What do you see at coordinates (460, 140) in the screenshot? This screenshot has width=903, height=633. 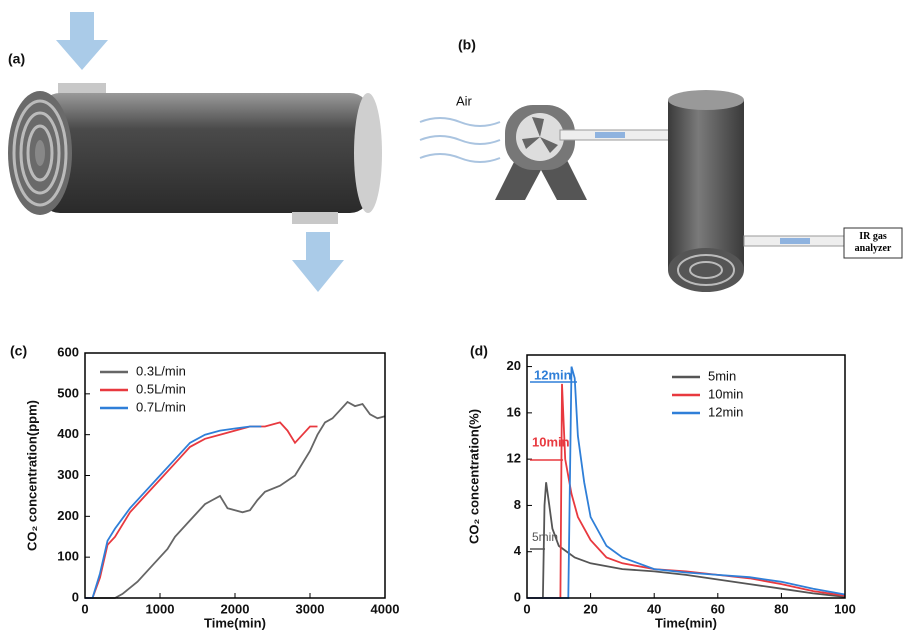 I see `setup-b` at bounding box center [460, 140].